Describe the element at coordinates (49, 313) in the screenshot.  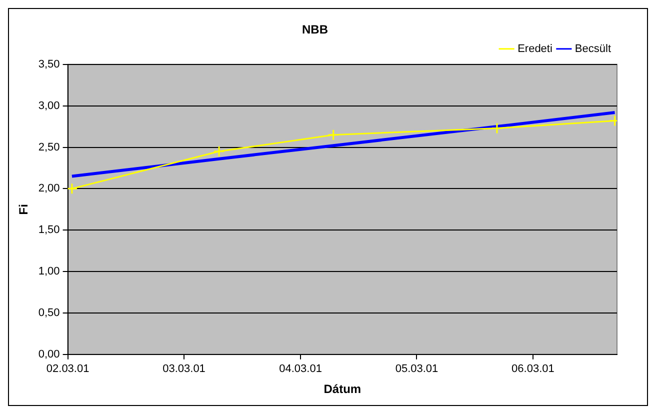
I see `y-tick-label: 0,50` at that location.